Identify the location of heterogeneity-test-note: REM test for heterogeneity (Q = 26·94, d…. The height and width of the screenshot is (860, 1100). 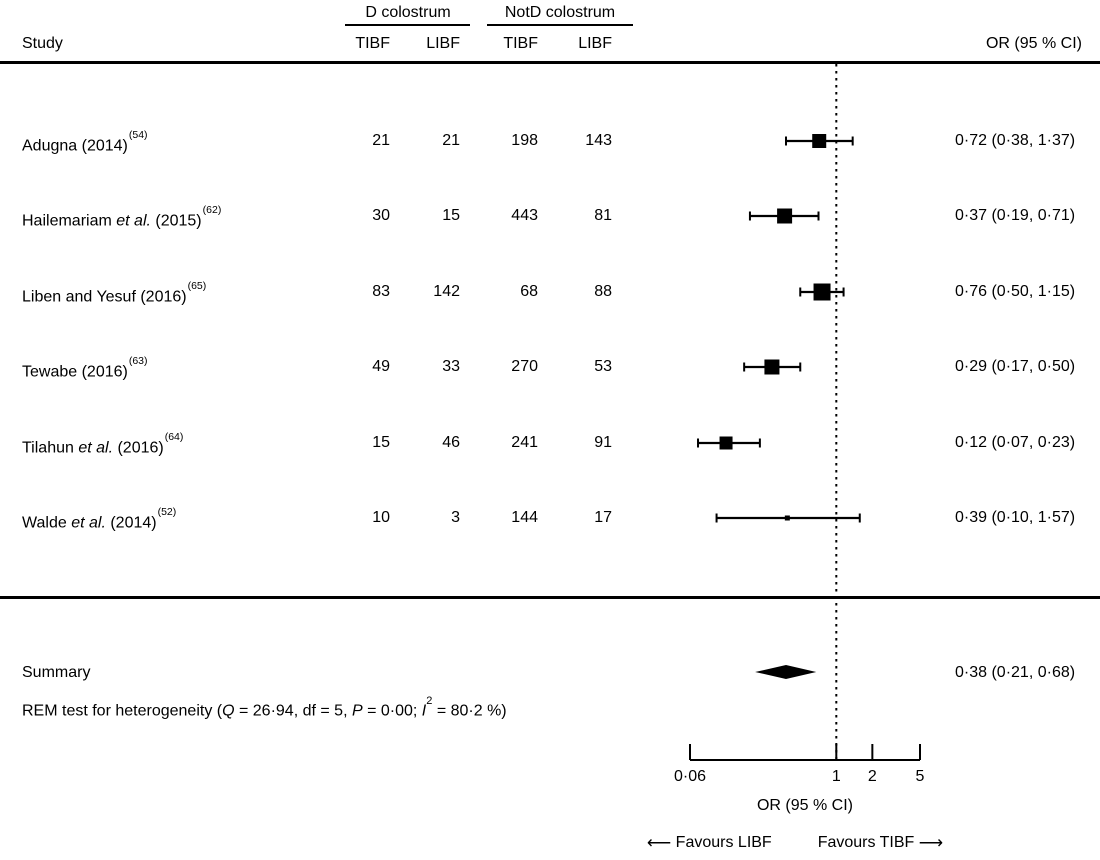
(264, 708).